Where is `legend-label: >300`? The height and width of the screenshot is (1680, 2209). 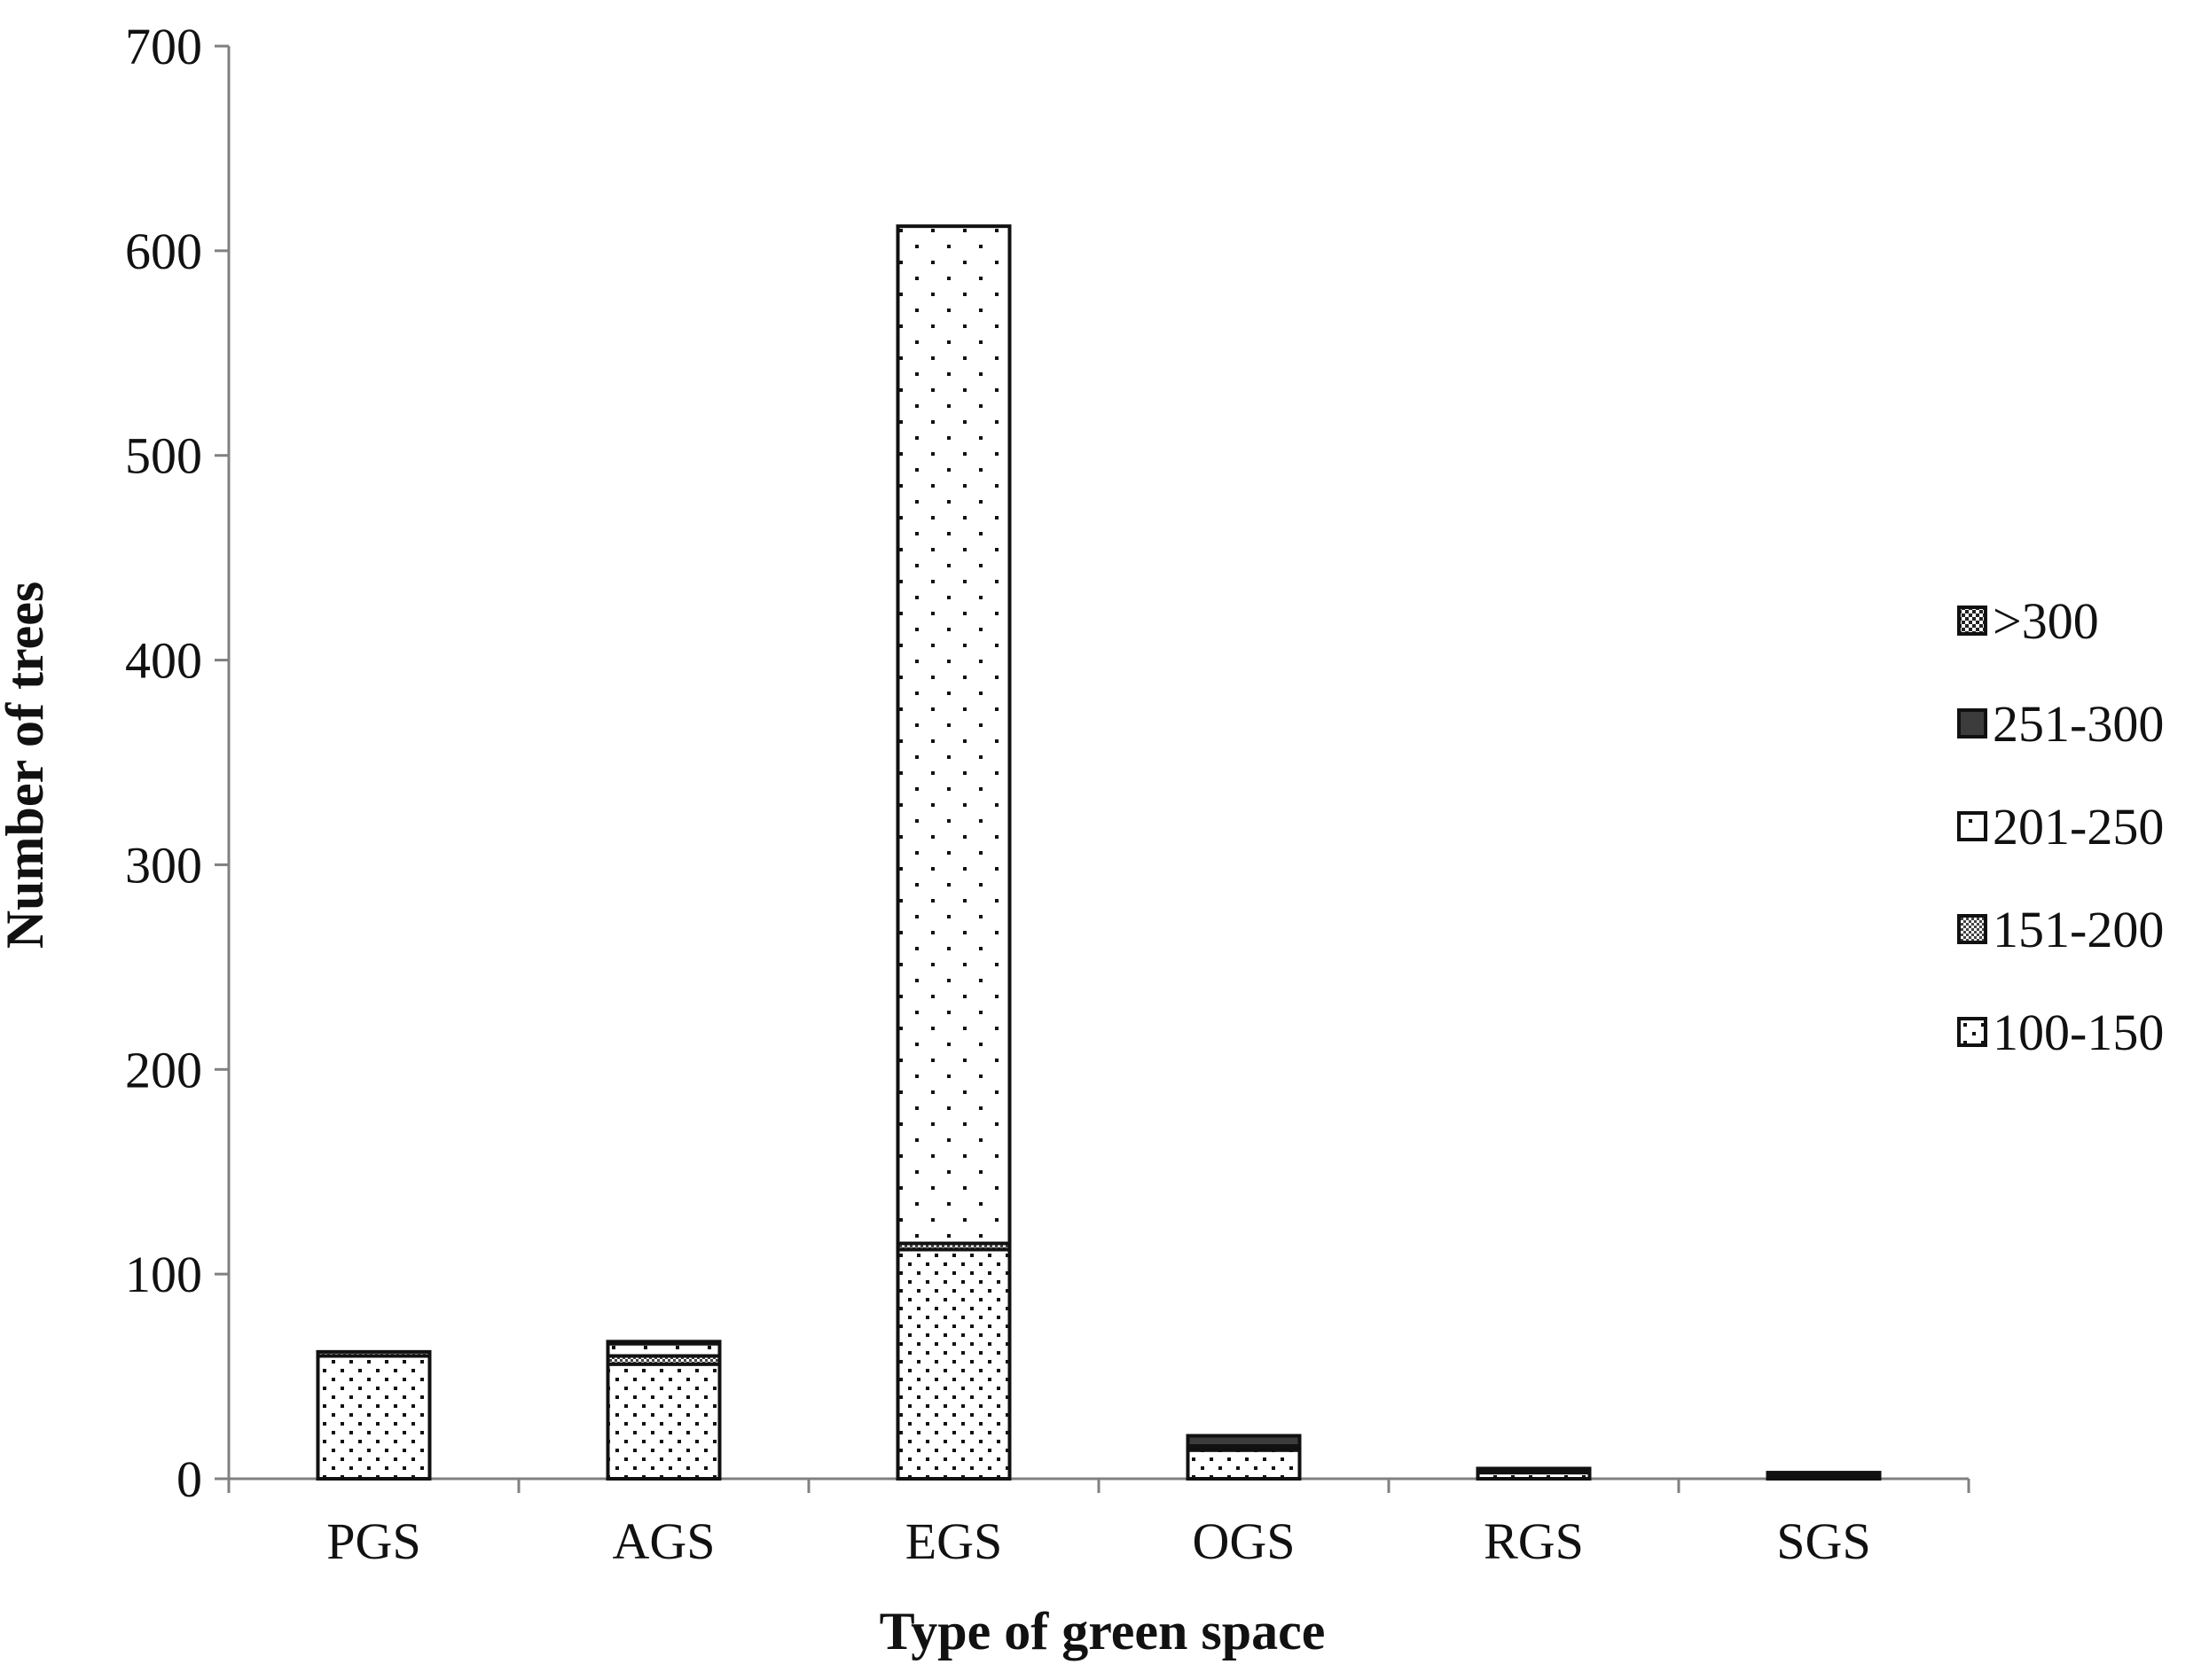
legend-label: >300 is located at coordinates (2046, 621).